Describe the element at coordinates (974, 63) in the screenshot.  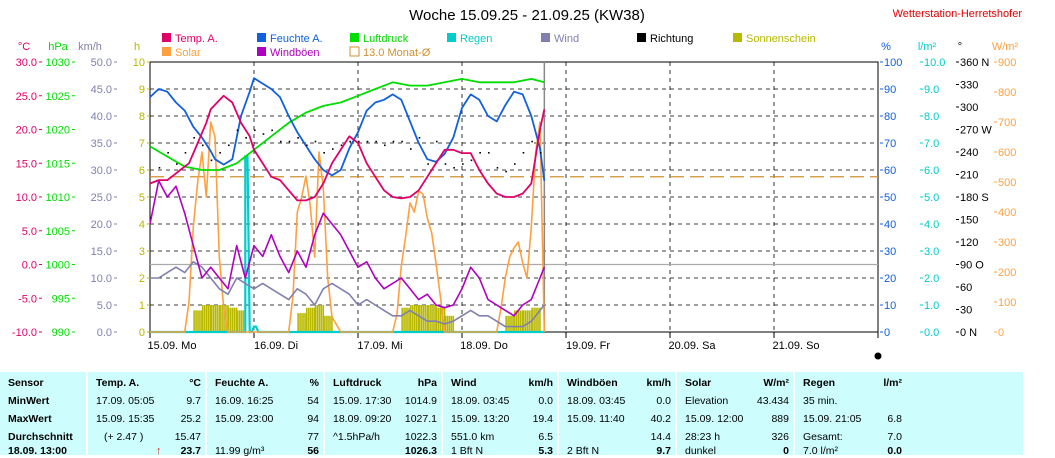
I see `tick-label: 360 N` at that location.